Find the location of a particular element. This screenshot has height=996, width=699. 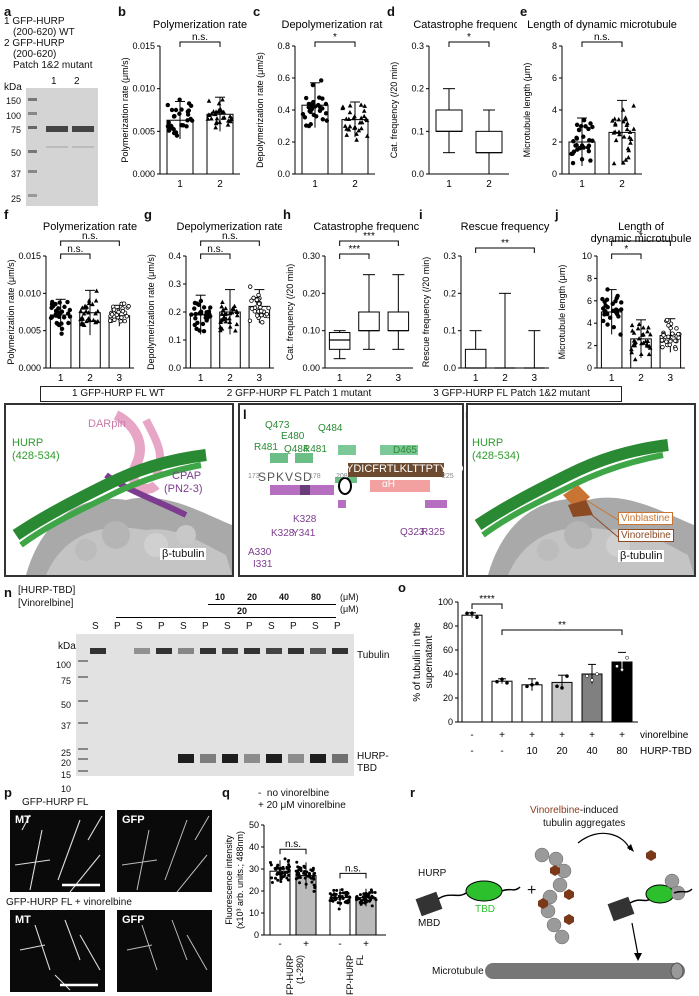

lane2-name: GFP-HURP is located at coordinates (38, 43).